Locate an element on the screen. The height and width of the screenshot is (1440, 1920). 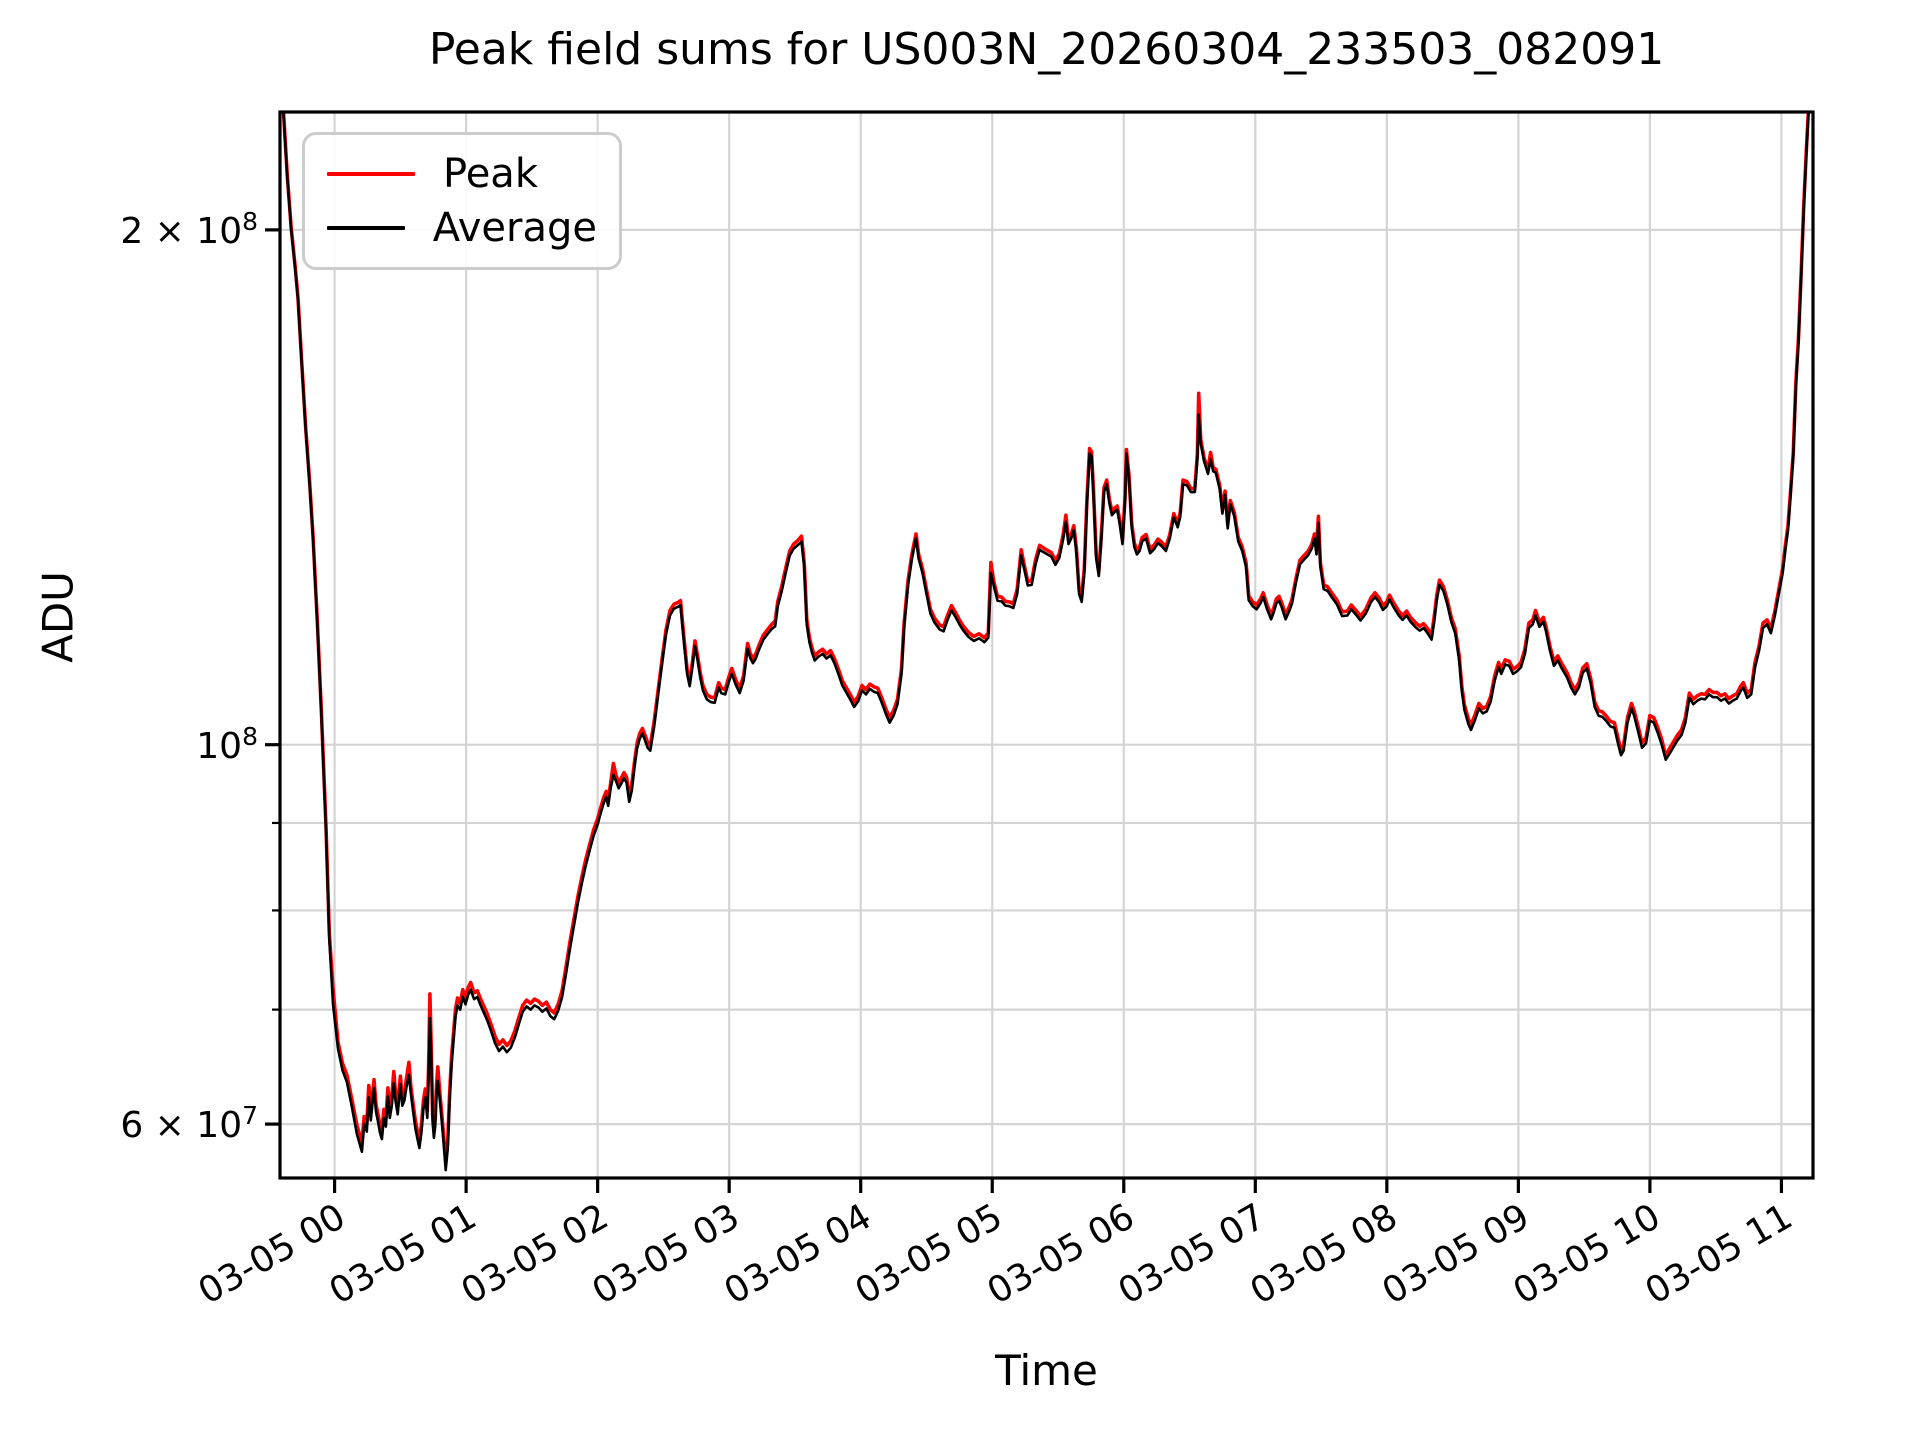
legend-item-peak: Peak is located at coordinates (462, 174).